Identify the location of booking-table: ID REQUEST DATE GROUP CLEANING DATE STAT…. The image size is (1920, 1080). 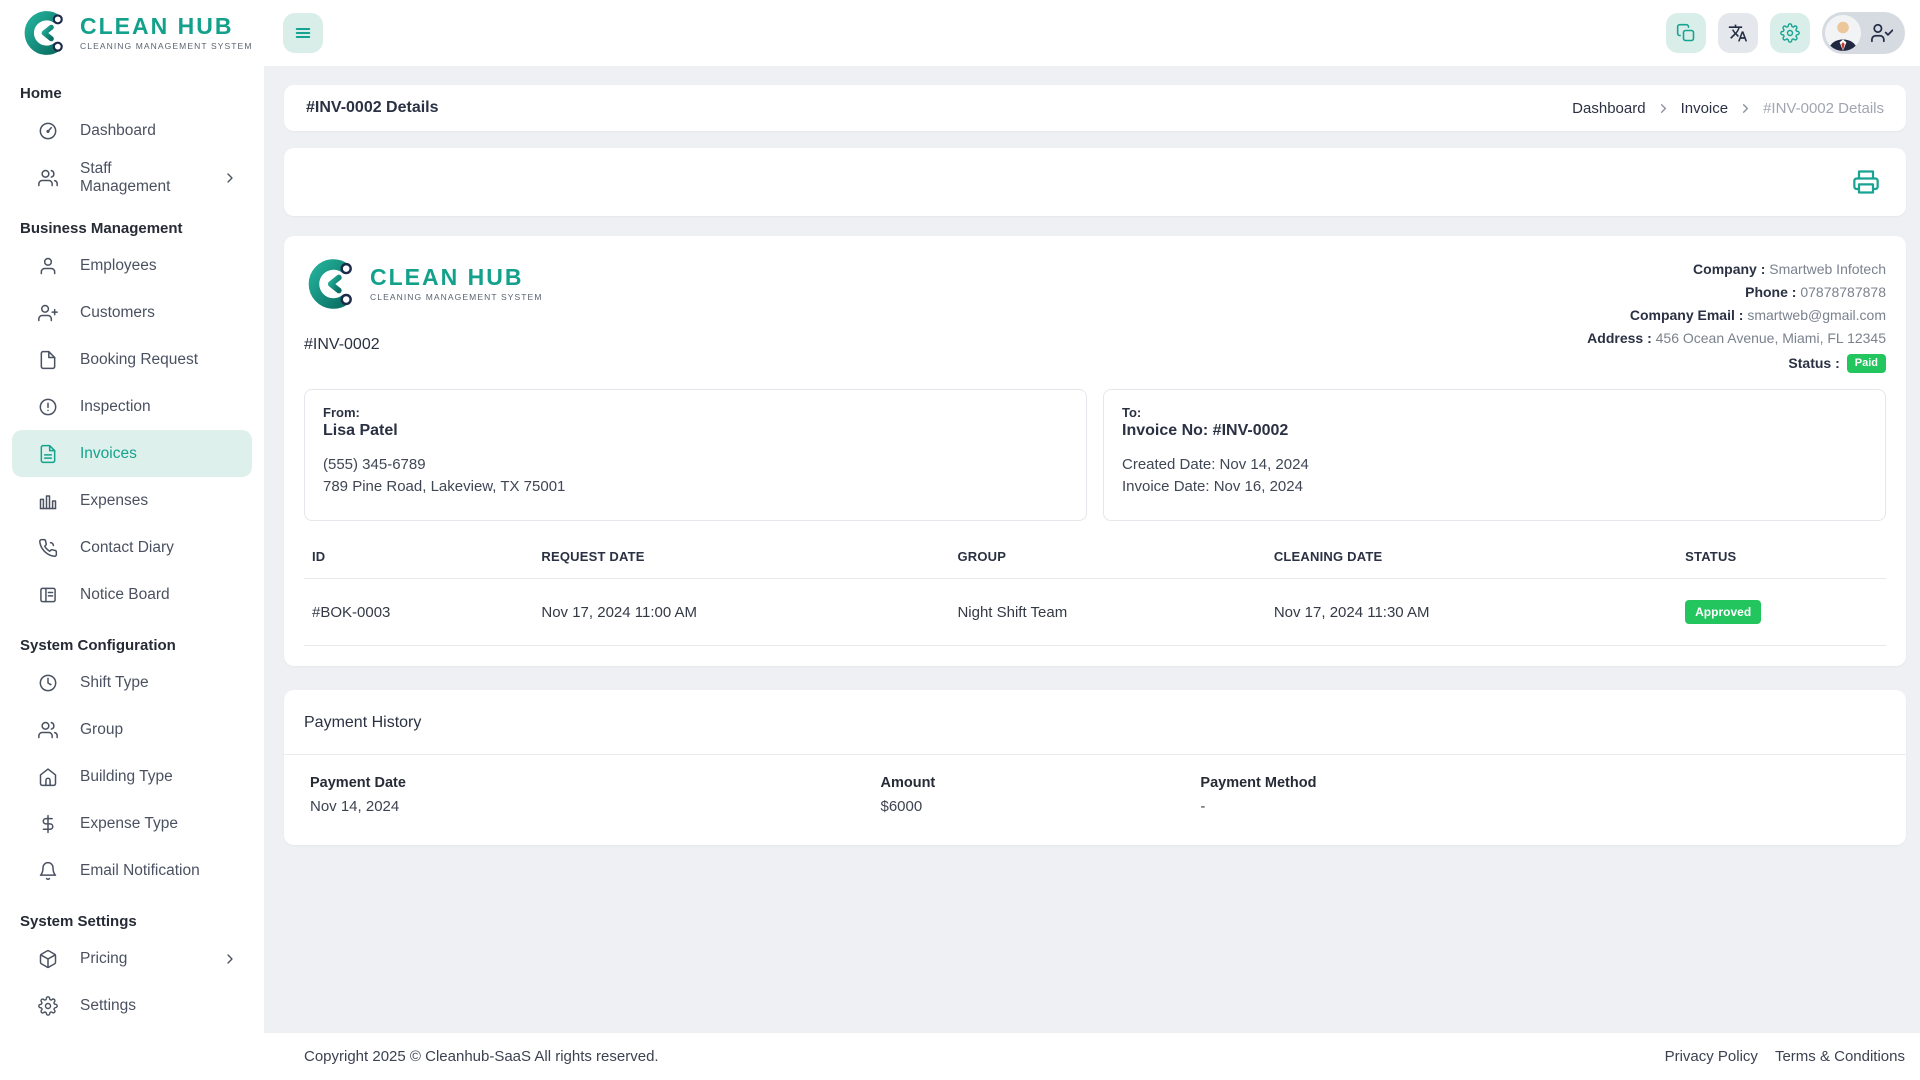
(1095, 596).